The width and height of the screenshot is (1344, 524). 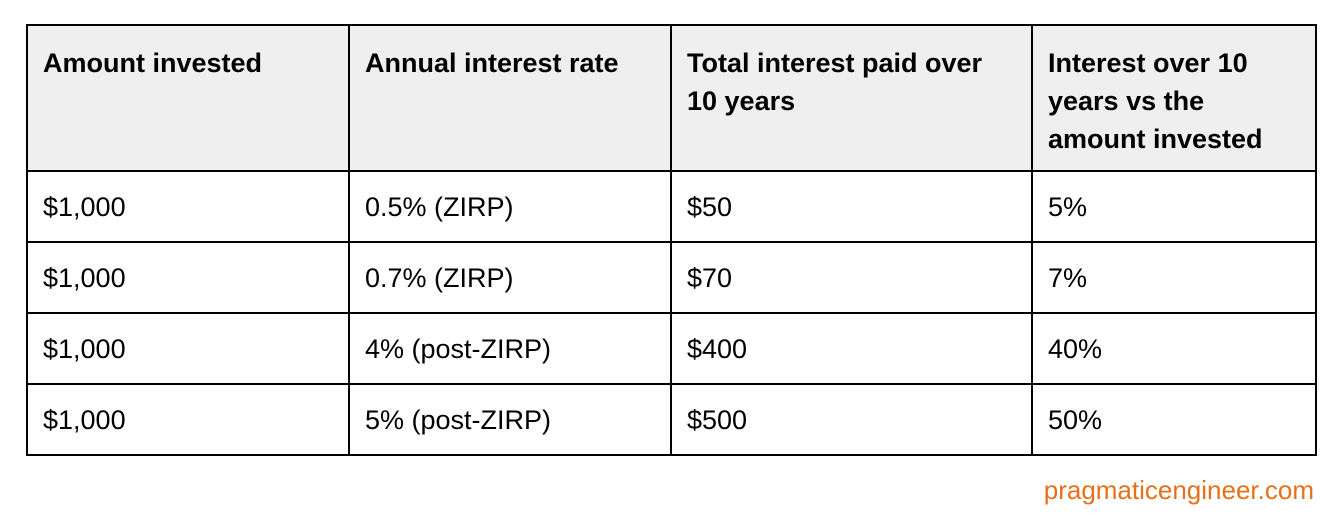 What do you see at coordinates (510, 419) in the screenshot?
I see `cell-annual-interest-rate: 5% (post-ZIRP)` at bounding box center [510, 419].